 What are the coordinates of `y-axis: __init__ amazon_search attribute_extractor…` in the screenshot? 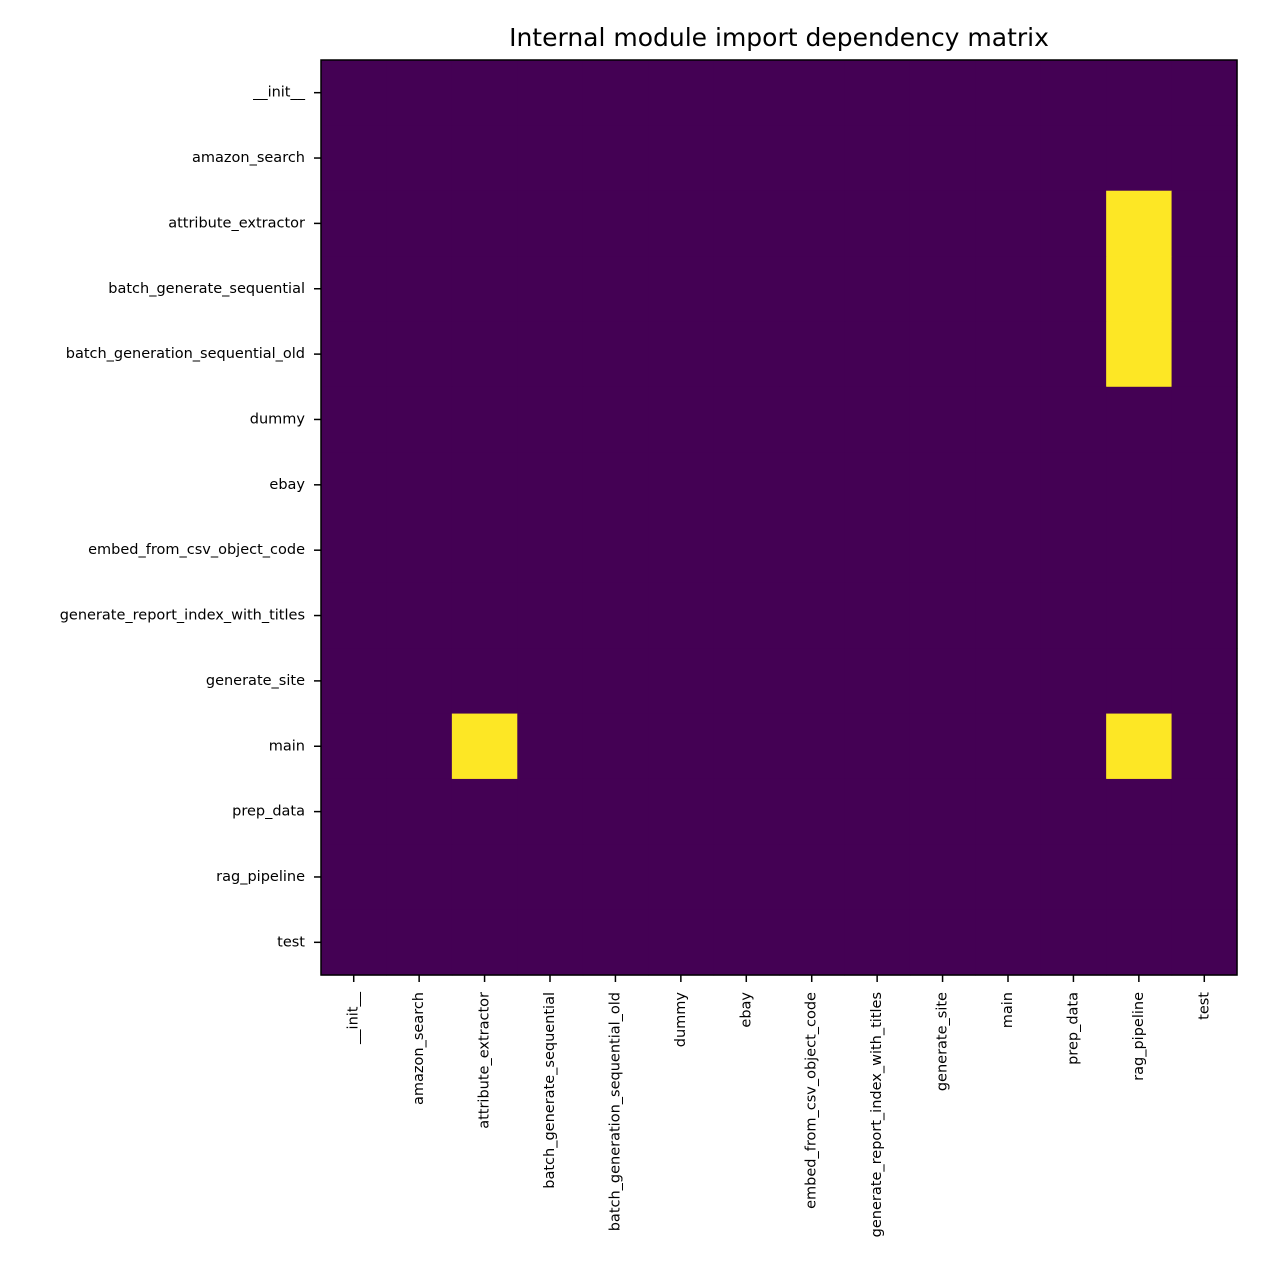 It's located at (190, 517).